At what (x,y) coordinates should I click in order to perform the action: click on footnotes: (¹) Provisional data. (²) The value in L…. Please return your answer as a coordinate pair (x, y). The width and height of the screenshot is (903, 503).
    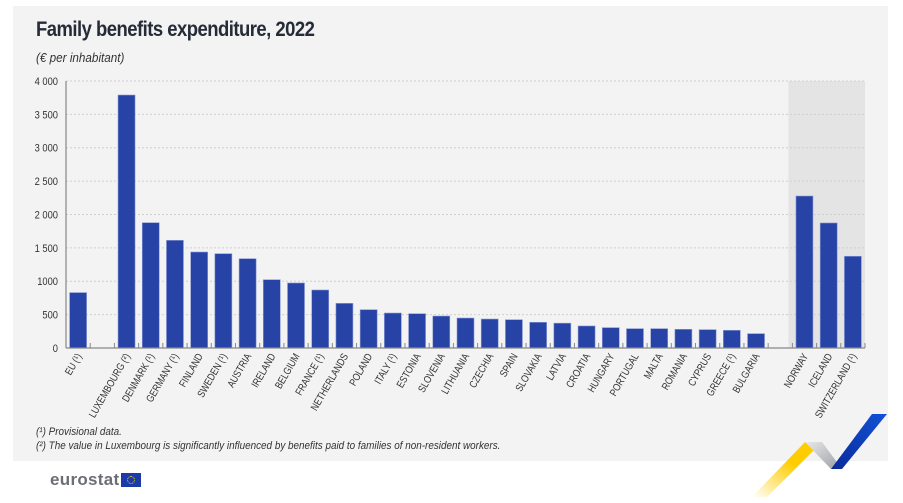
    Looking at the image, I should click on (268, 439).